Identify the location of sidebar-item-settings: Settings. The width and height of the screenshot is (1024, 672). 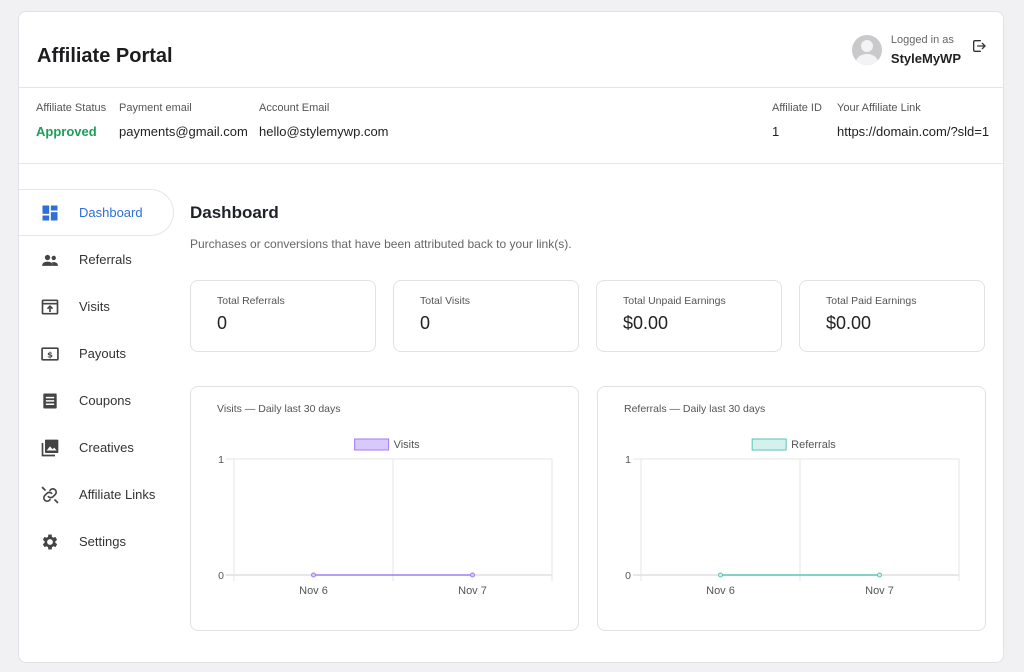
(96, 541).